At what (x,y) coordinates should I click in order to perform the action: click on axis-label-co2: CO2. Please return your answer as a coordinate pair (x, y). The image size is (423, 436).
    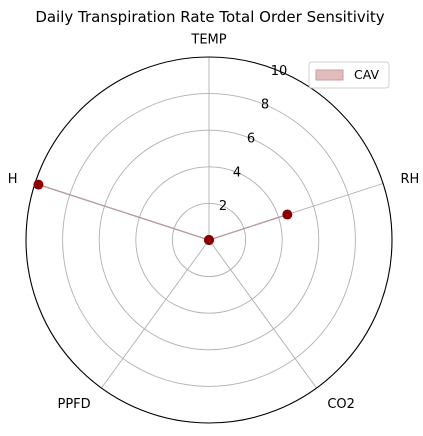
    Looking at the image, I should click on (341, 404).